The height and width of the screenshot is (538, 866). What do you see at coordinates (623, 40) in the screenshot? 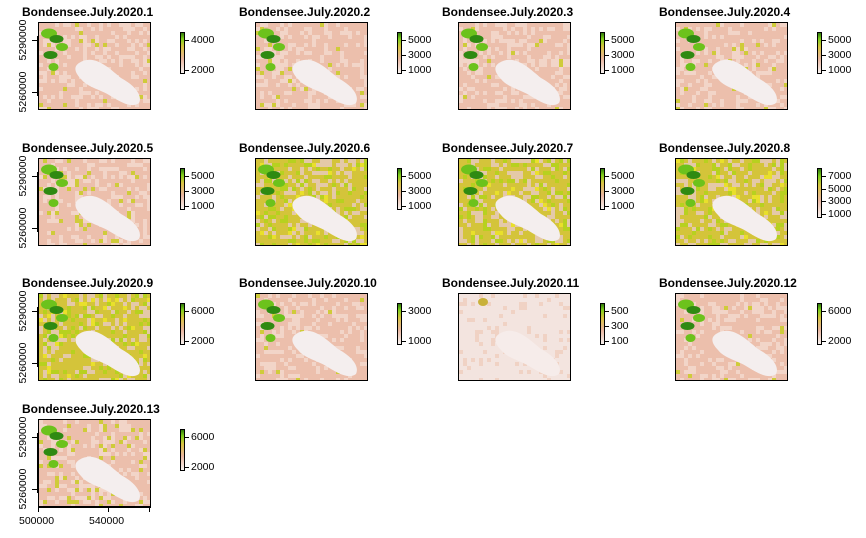
I see `legend-tick-label: 5000` at bounding box center [623, 40].